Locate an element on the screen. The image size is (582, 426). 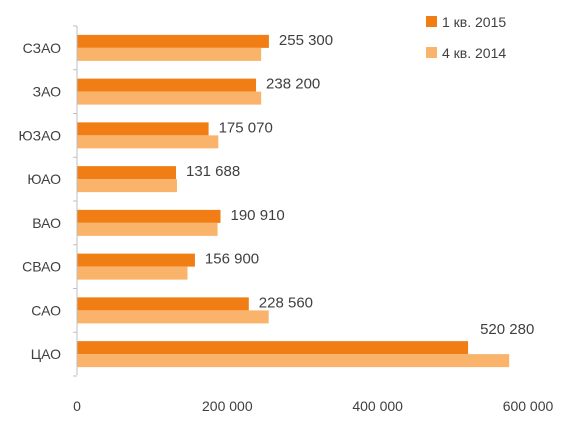
legend: 1 кв. 2015 4 кв. 2014 is located at coordinates (466, 37).